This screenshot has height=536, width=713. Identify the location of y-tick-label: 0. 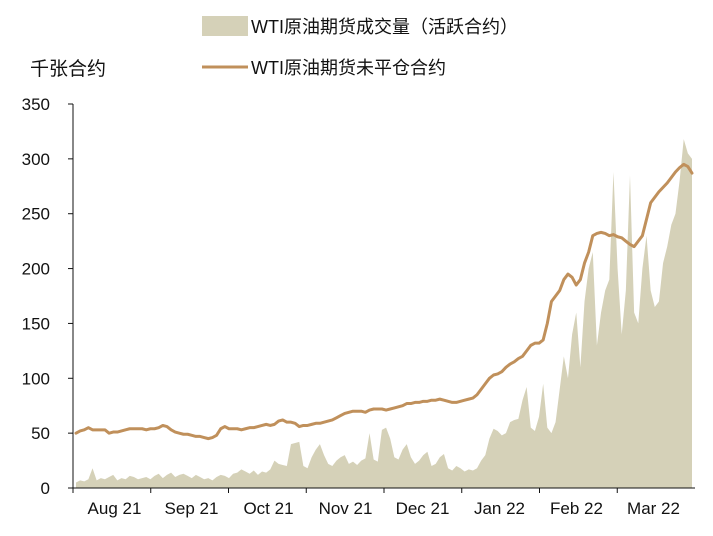
(45, 488).